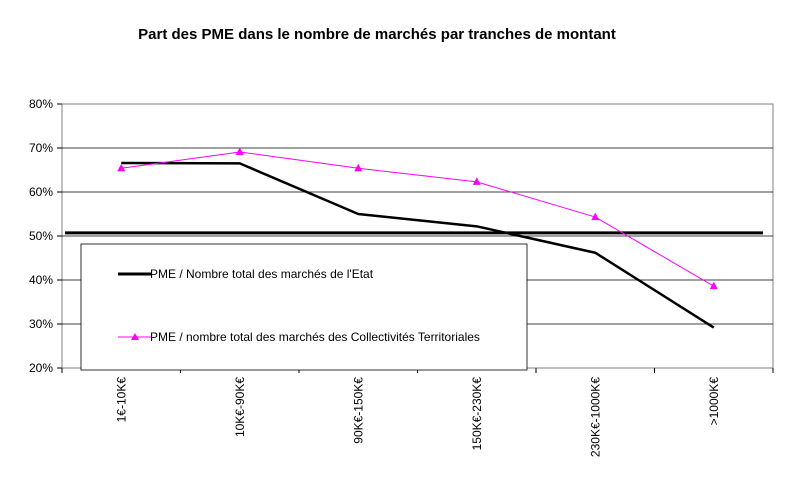 The width and height of the screenshot is (800, 477). I want to click on y-tick-label: 70%, so click(41, 148).